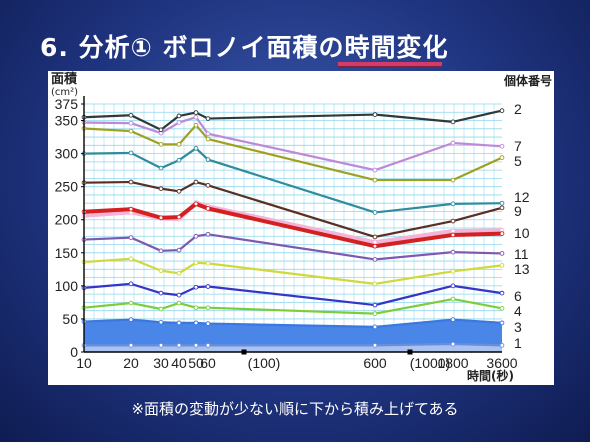  Describe the element at coordinates (84, 363) in the screenshot. I see `x-tick-label: 10` at that location.